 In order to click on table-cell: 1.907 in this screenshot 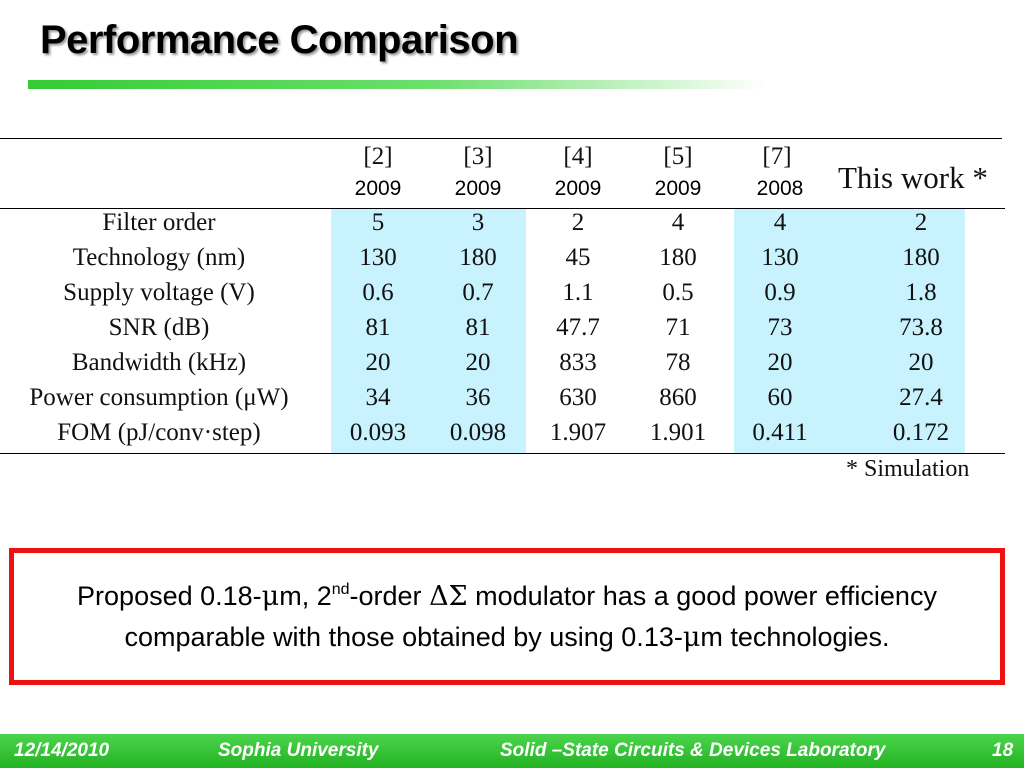, I will do `click(578, 432)`.